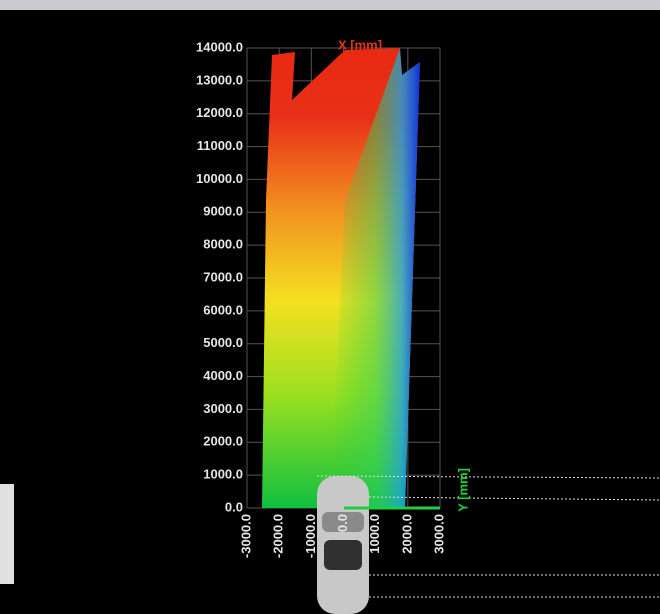  Describe the element at coordinates (219, 79) in the screenshot. I see `y-tick-label: 13000.0` at that location.